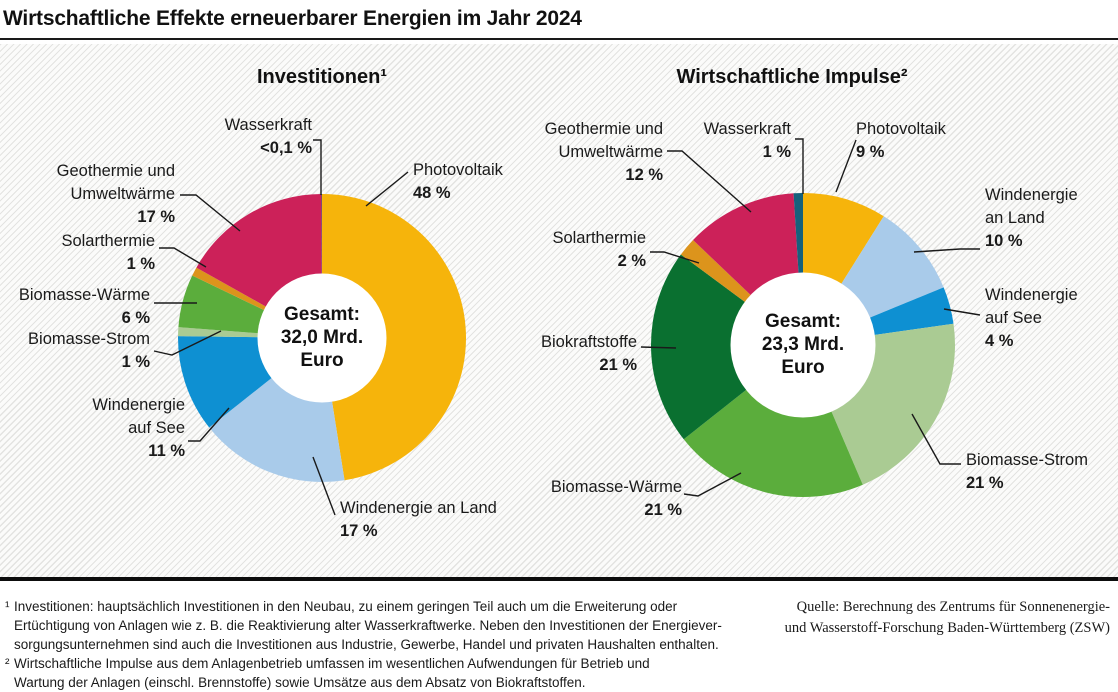 Image resolution: width=1118 pixels, height=692 pixels. Describe the element at coordinates (95, 451) in the screenshot. I see `slice-value-text: 11 %` at that location.